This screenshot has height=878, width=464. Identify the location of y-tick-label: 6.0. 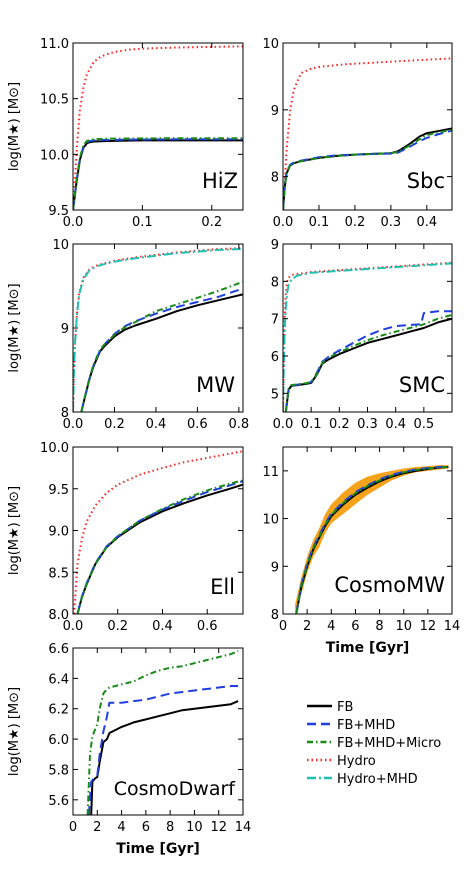
(58, 740).